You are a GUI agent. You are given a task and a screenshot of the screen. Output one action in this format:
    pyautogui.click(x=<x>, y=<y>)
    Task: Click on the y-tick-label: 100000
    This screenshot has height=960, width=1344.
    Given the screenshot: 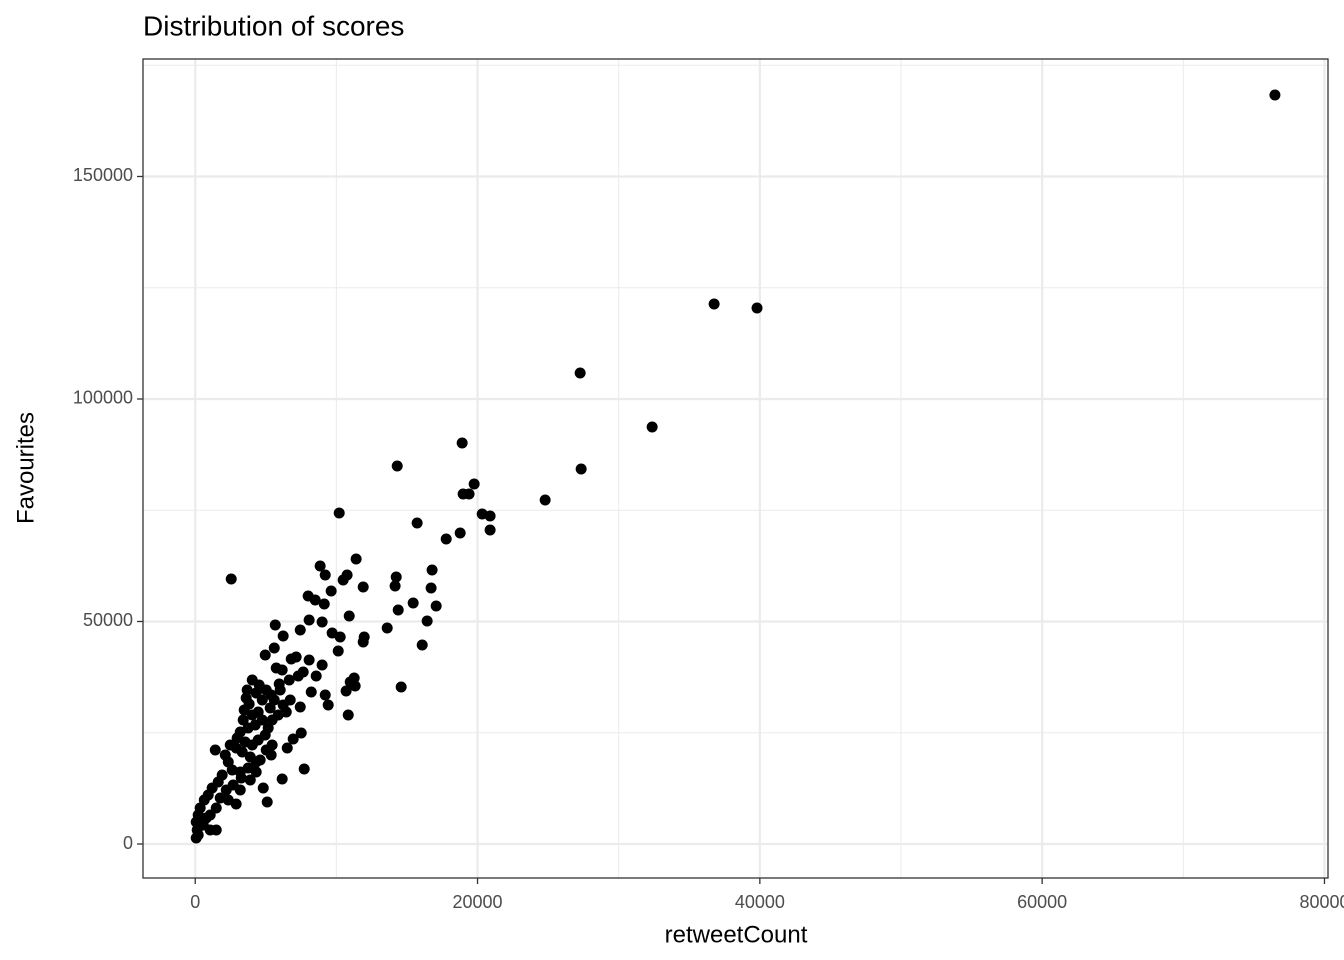 What is the action you would take?
    pyautogui.click(x=103, y=398)
    